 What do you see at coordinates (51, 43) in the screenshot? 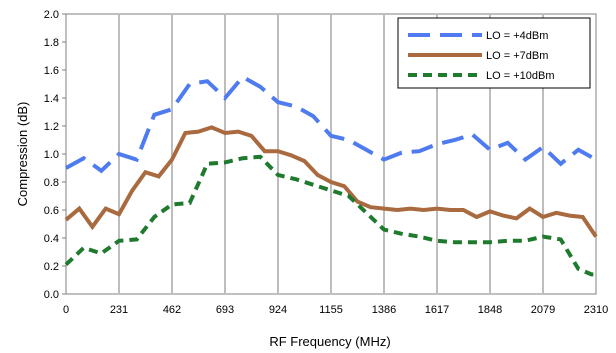
I see `y-tick-label: 1.8` at bounding box center [51, 43].